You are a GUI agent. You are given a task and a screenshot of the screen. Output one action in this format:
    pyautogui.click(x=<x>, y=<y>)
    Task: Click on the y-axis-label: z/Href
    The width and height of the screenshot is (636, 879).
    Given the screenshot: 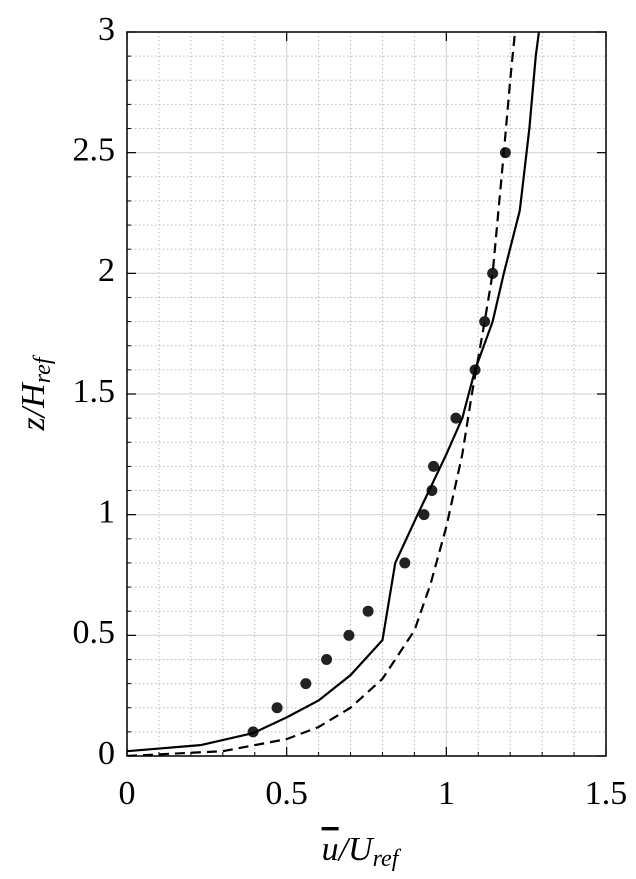 What is the action you would take?
    pyautogui.click(x=35, y=392)
    